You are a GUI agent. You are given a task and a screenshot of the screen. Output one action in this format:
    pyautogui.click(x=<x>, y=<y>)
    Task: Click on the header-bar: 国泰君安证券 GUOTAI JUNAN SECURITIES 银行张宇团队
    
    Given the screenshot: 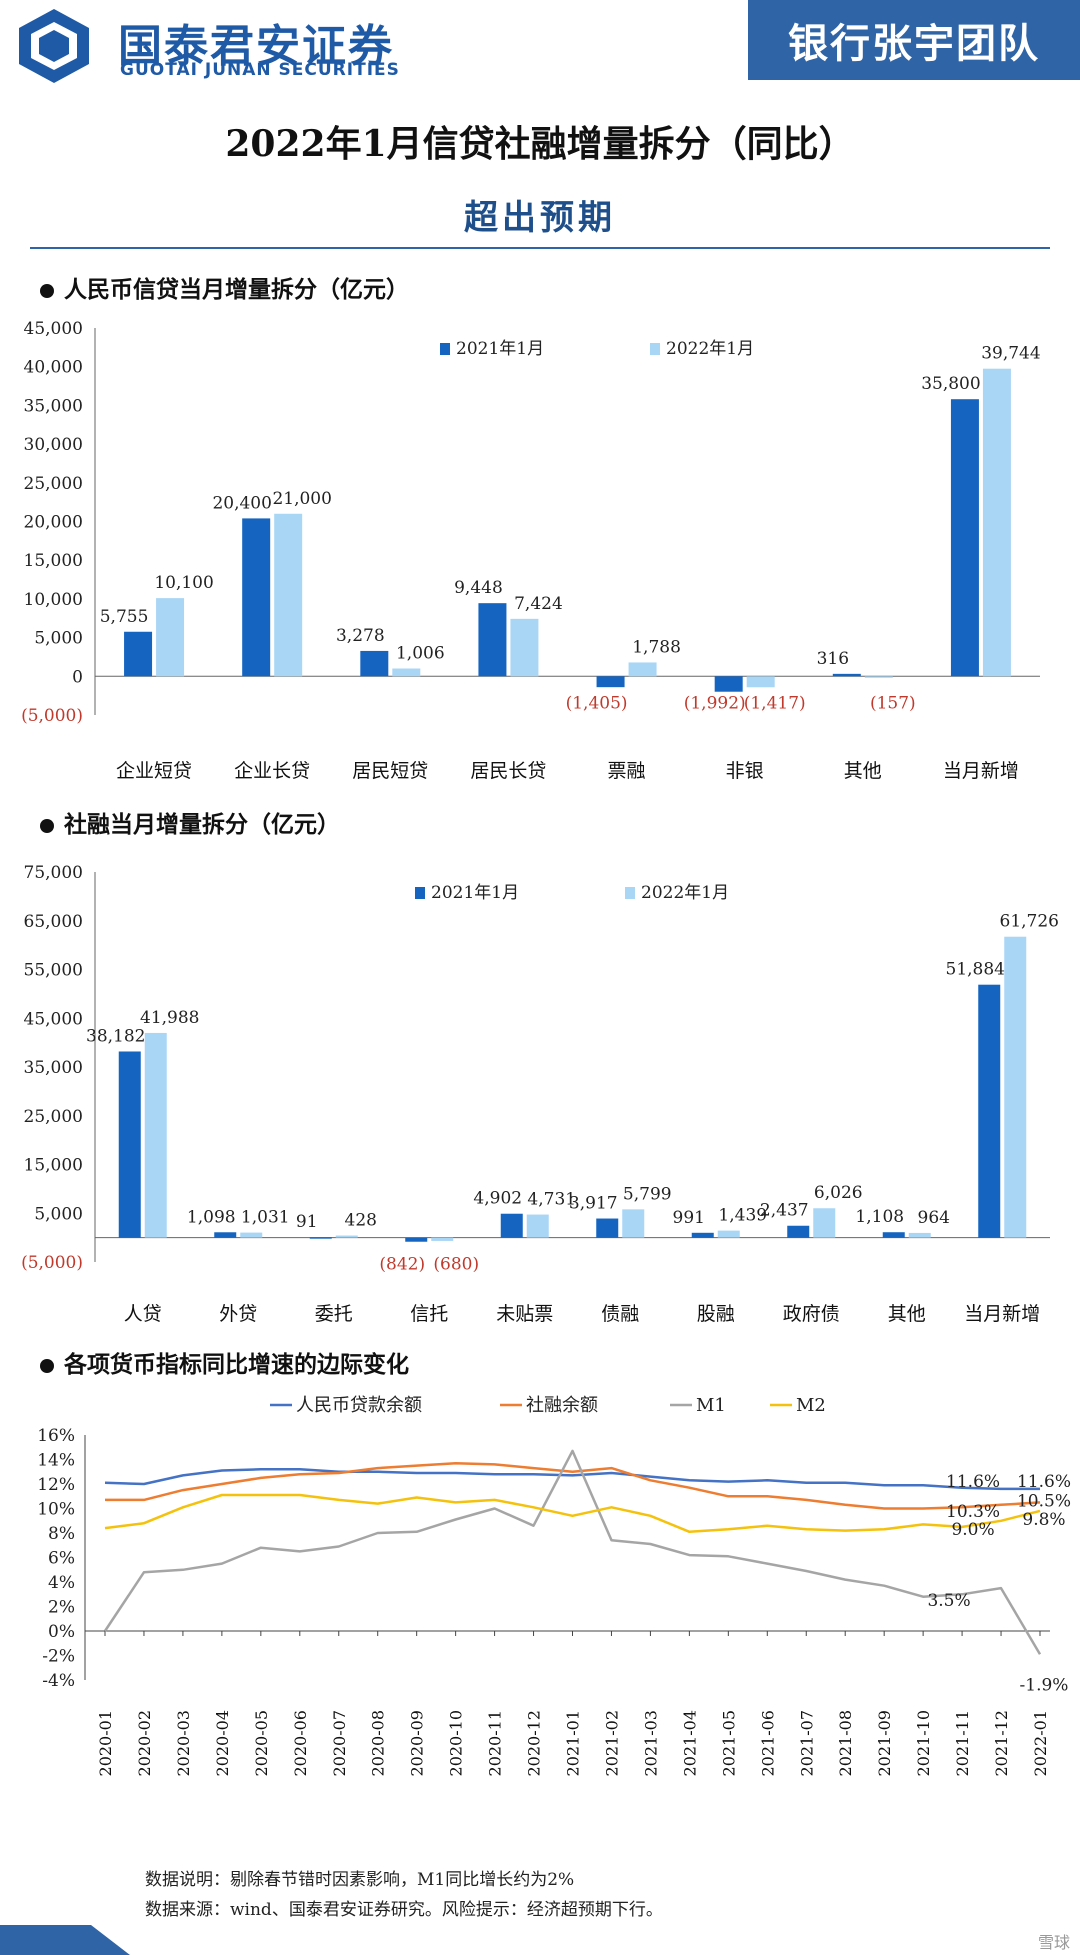 What is the action you would take?
    pyautogui.click(x=540, y=42)
    